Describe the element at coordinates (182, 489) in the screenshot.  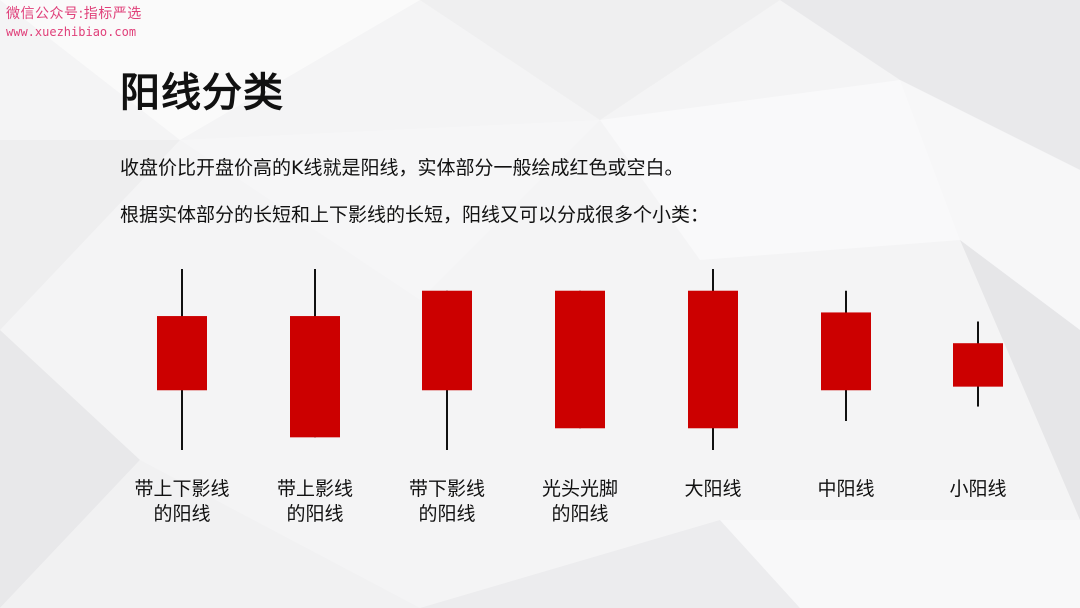
I see `candle-label-line: 带上下影线` at that location.